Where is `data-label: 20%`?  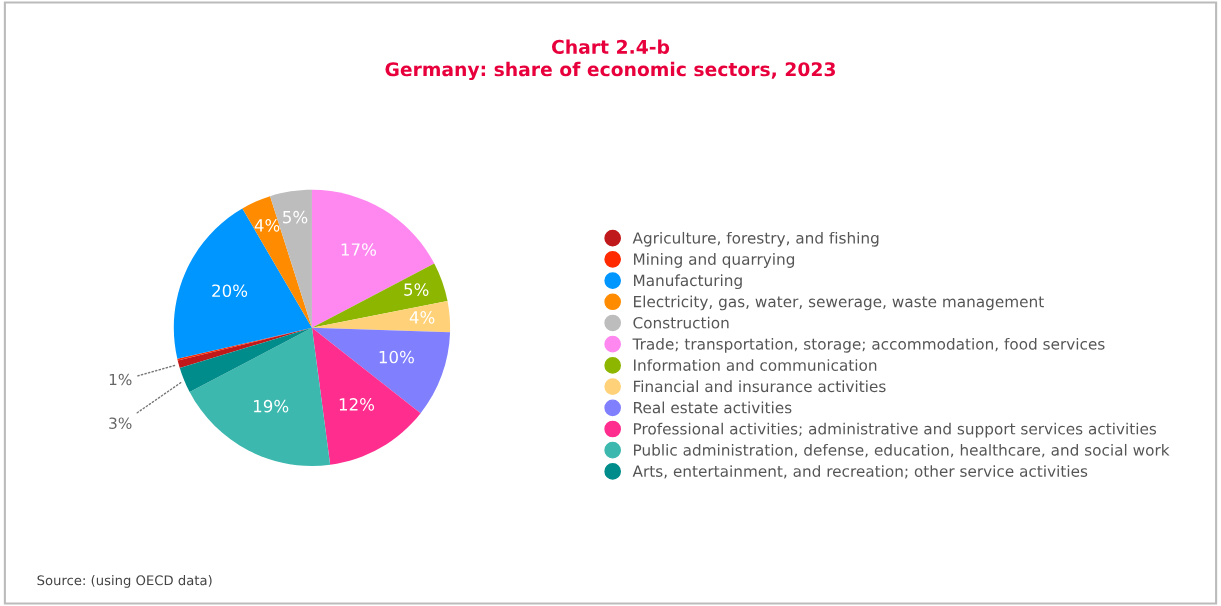
data-label: 20% is located at coordinates (230, 291).